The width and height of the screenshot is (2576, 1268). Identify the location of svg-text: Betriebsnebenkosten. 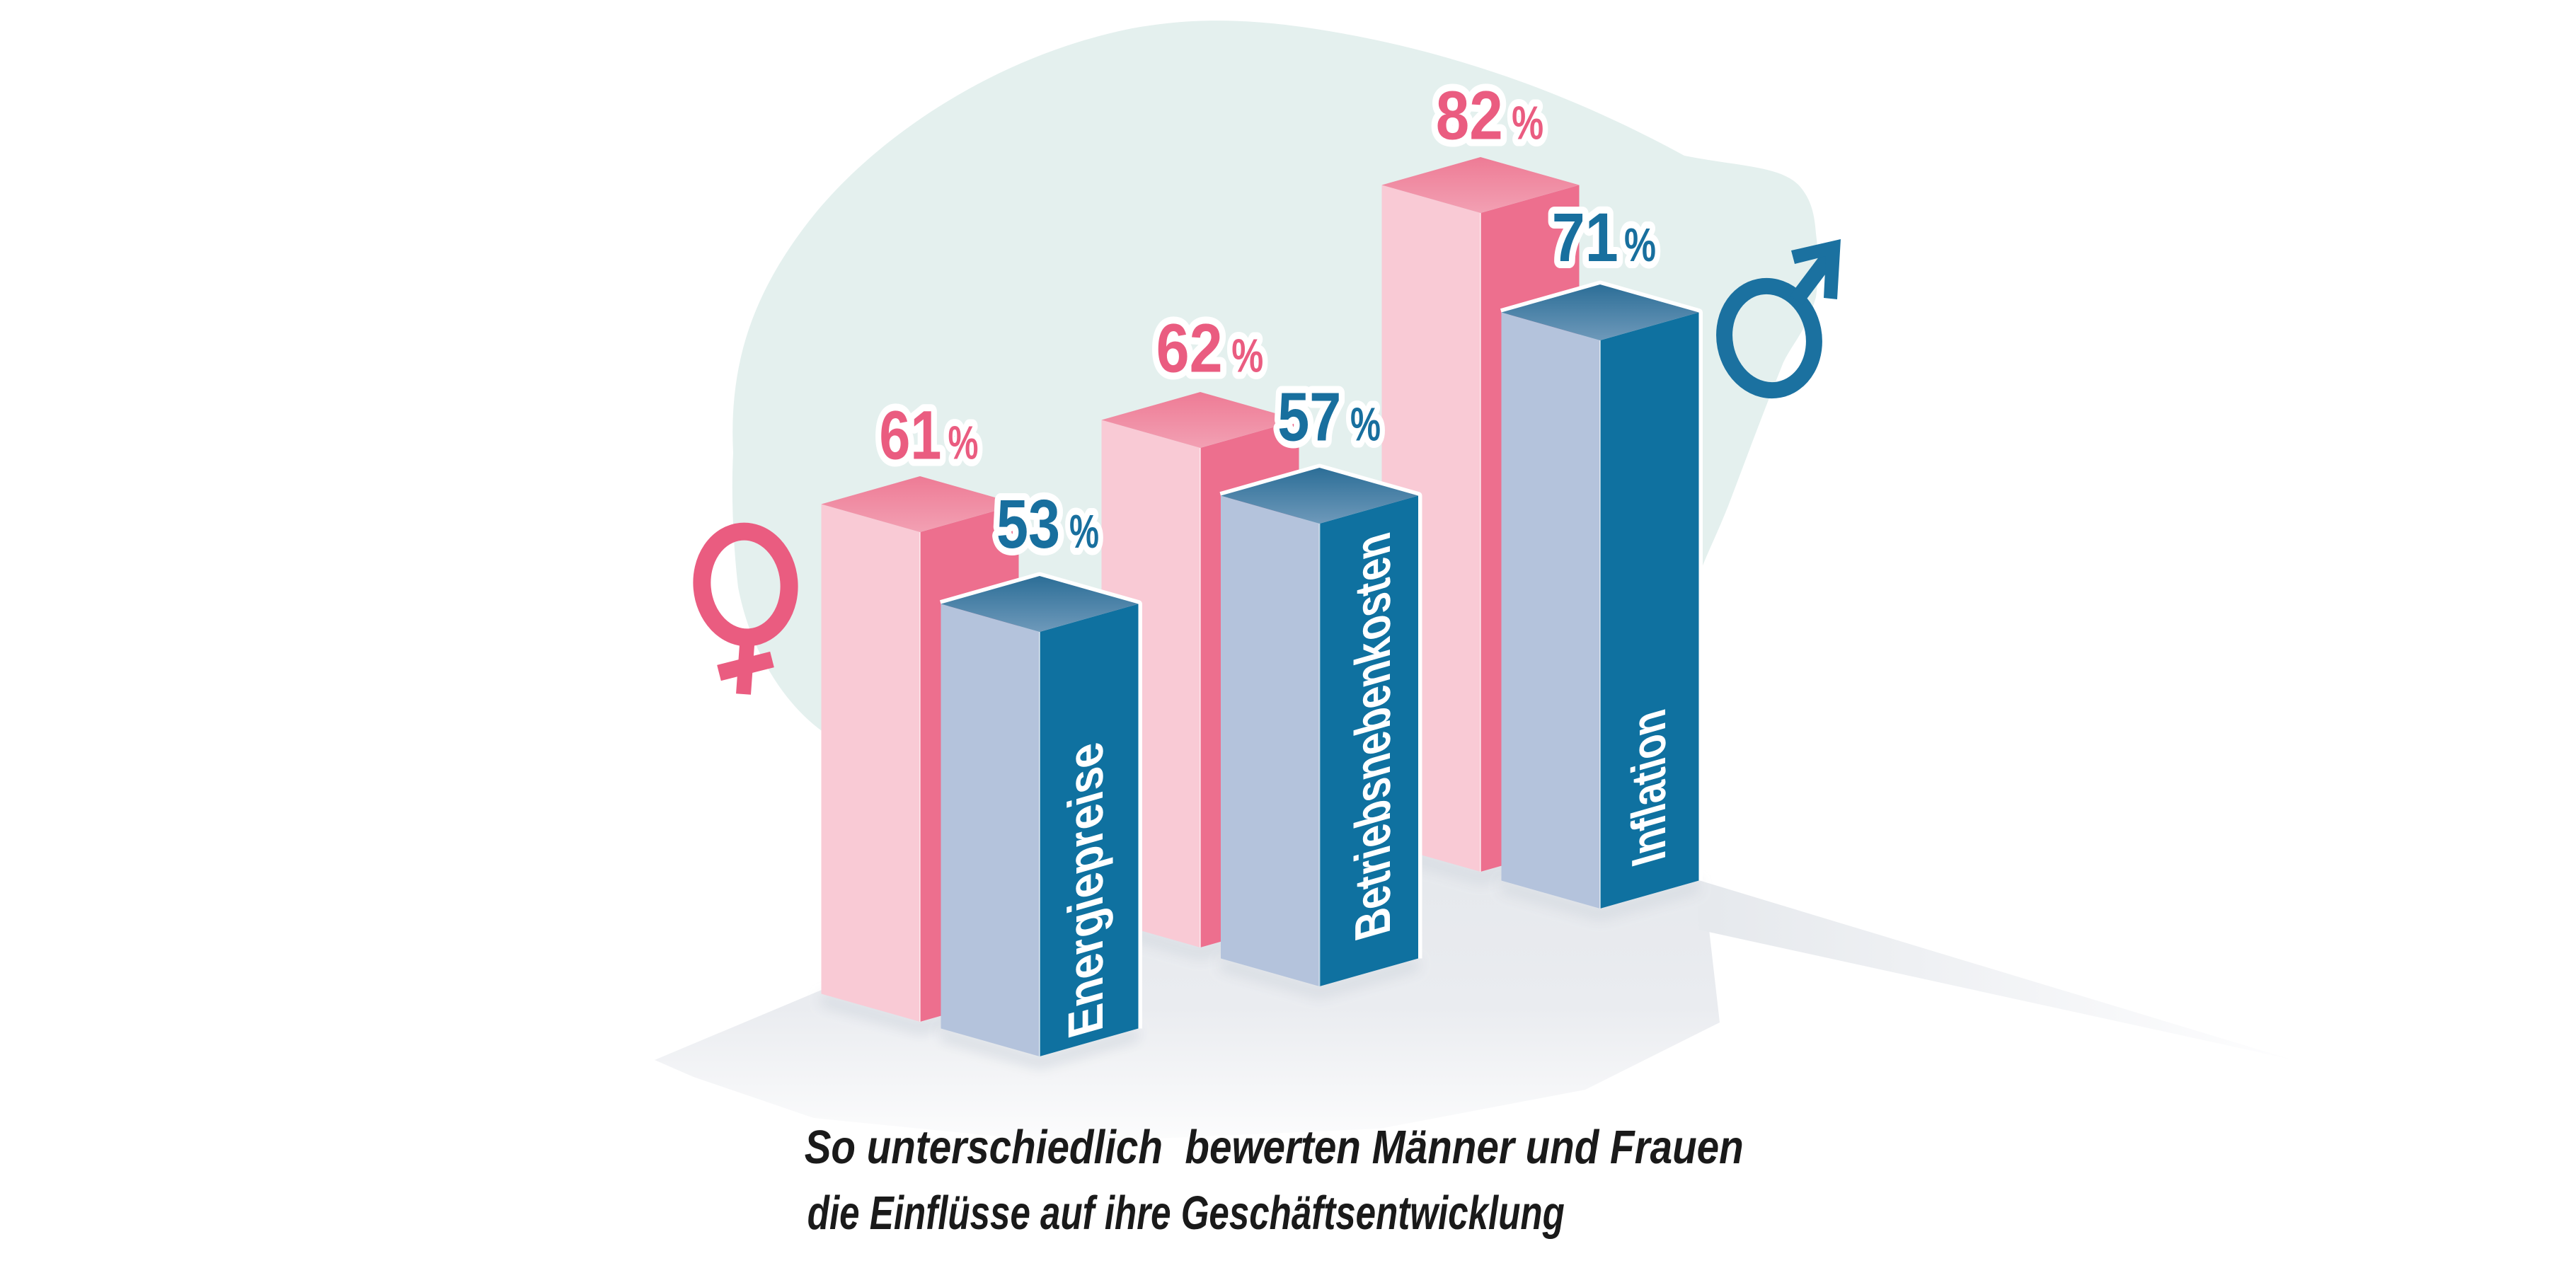
(1373, 736).